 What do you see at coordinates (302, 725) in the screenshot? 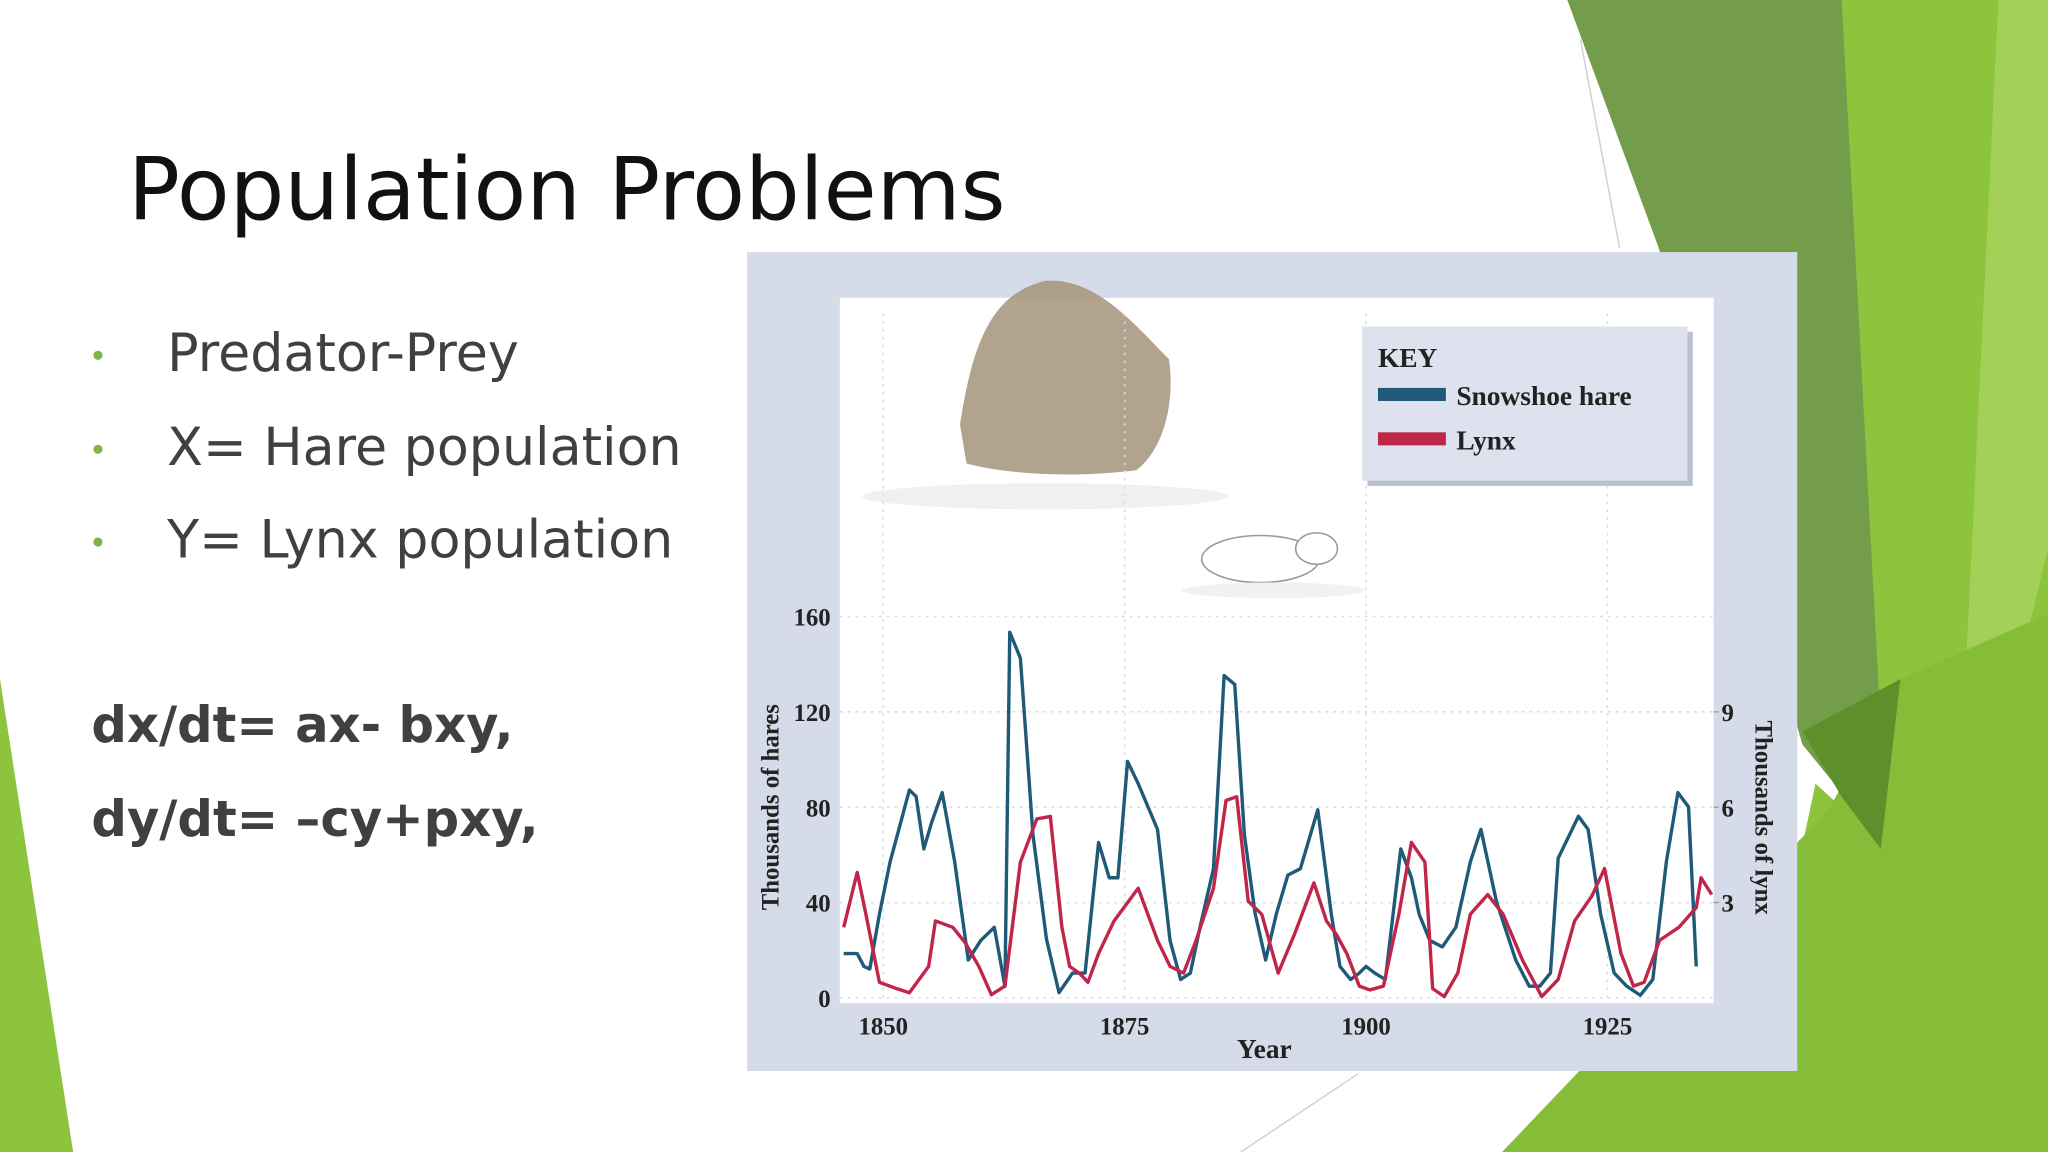
I see `equation: dx/dt= ax- bxy,` at bounding box center [302, 725].